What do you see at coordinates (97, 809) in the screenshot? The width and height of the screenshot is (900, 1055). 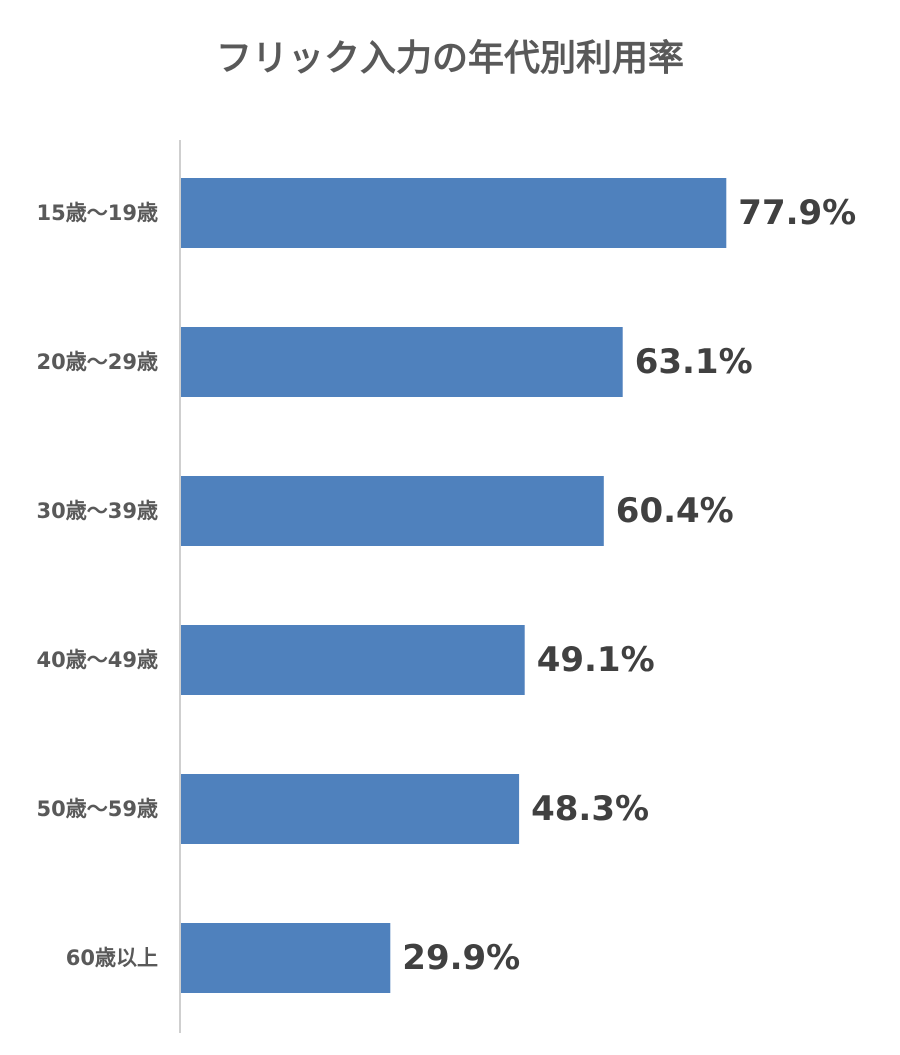 I see `category-label-5: 50歳〜59歳` at bounding box center [97, 809].